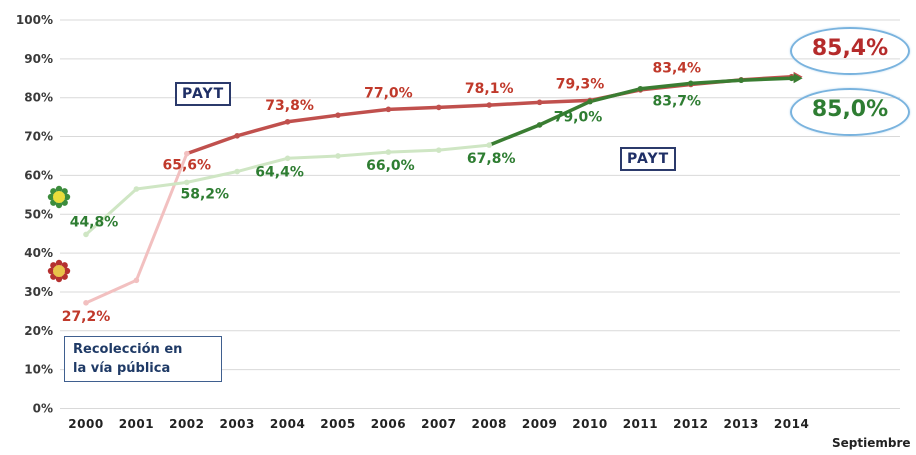 The image size is (916, 455). What do you see at coordinates (38, 98) in the screenshot?
I see `y-tick-label: 80%` at bounding box center [38, 98].